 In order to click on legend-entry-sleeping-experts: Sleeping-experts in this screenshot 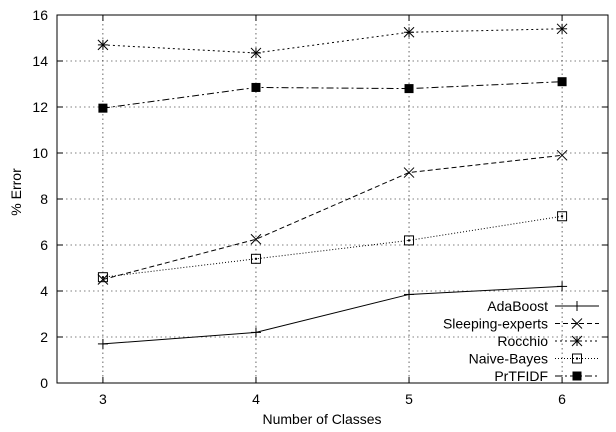, I will do `click(521, 324)`.